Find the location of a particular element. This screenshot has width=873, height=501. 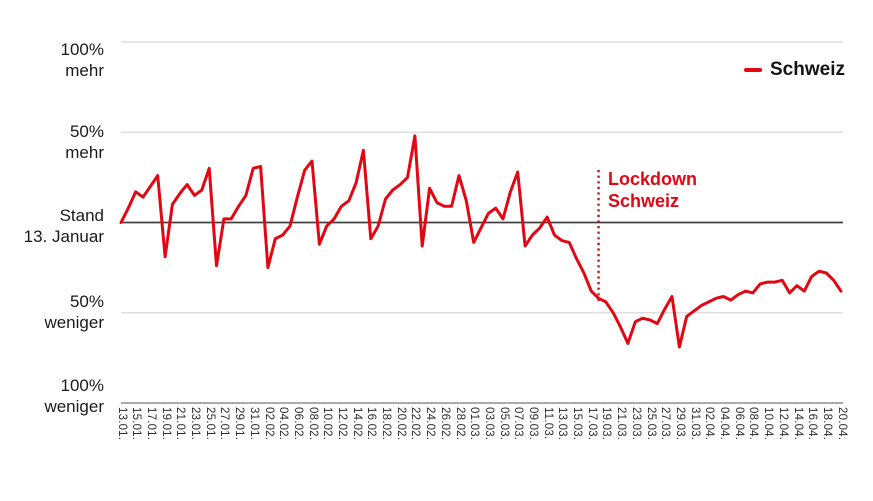

x-tick-label: 18.04. is located at coordinates (826, 424).